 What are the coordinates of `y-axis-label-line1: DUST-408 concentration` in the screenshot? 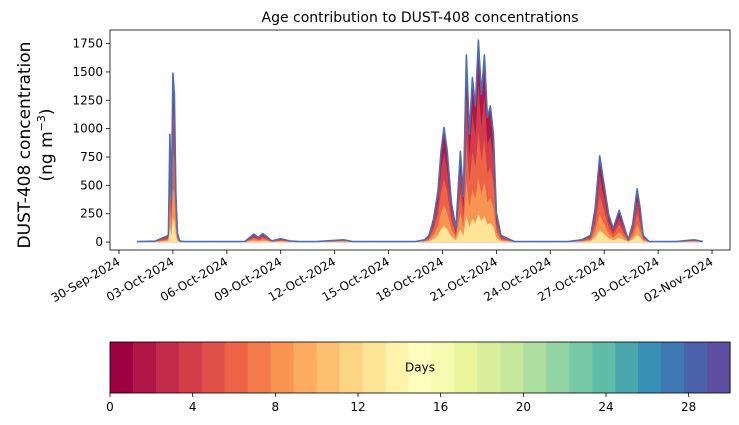 It's located at (25, 145).